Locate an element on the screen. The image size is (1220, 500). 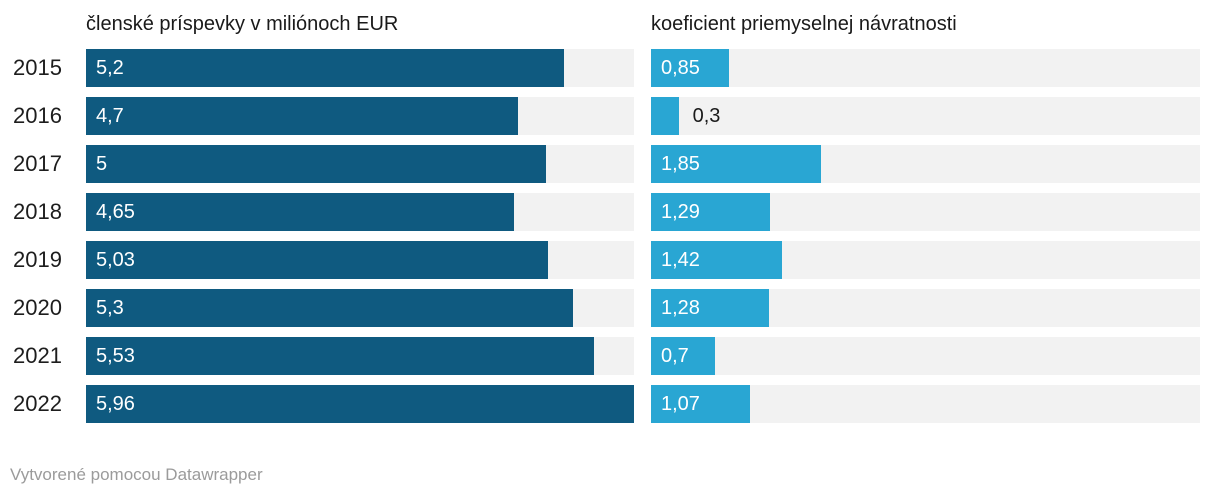
bar-track: 1,07 is located at coordinates (925, 404).